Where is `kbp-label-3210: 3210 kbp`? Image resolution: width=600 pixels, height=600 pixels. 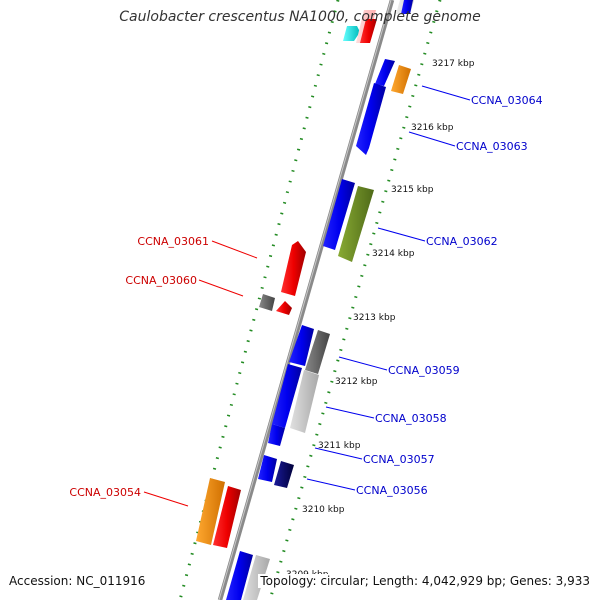 kbp-label-3210: 3210 kbp is located at coordinates (323, 510).